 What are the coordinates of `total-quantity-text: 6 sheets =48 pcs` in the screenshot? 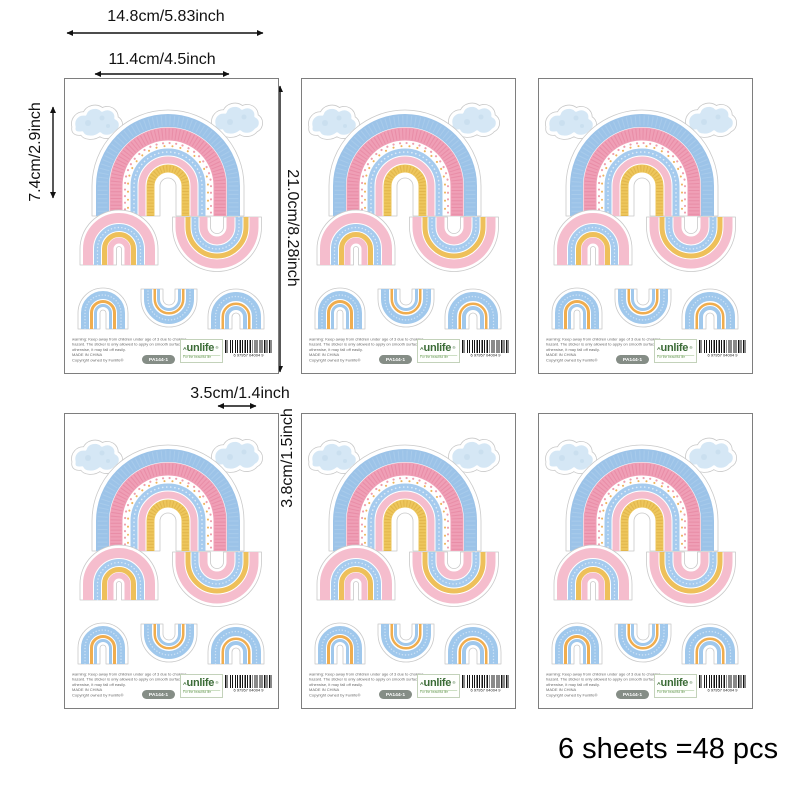 It's located at (668, 749).